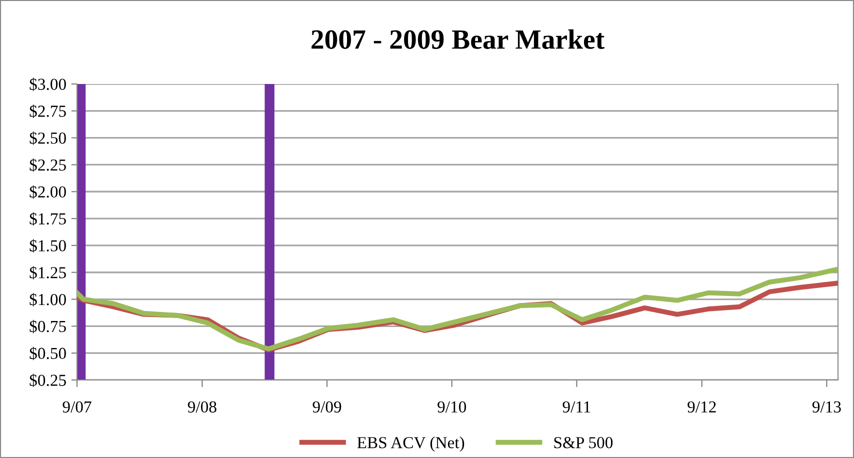  I want to click on x-tick-label: 9/11, so click(576, 407).